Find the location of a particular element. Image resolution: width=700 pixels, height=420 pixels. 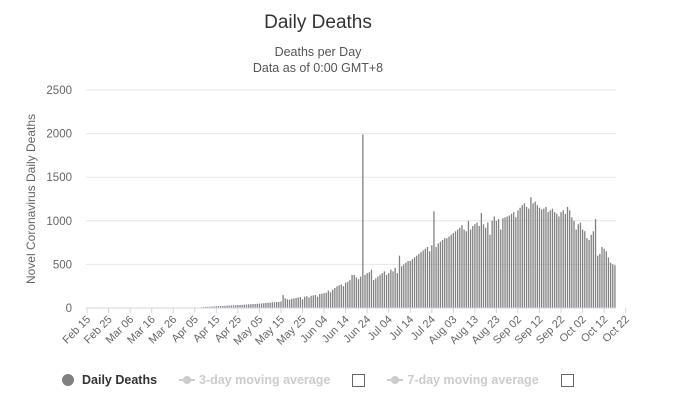

legend-item-3-day-average: 3-day moving average is located at coordinates (254, 380).